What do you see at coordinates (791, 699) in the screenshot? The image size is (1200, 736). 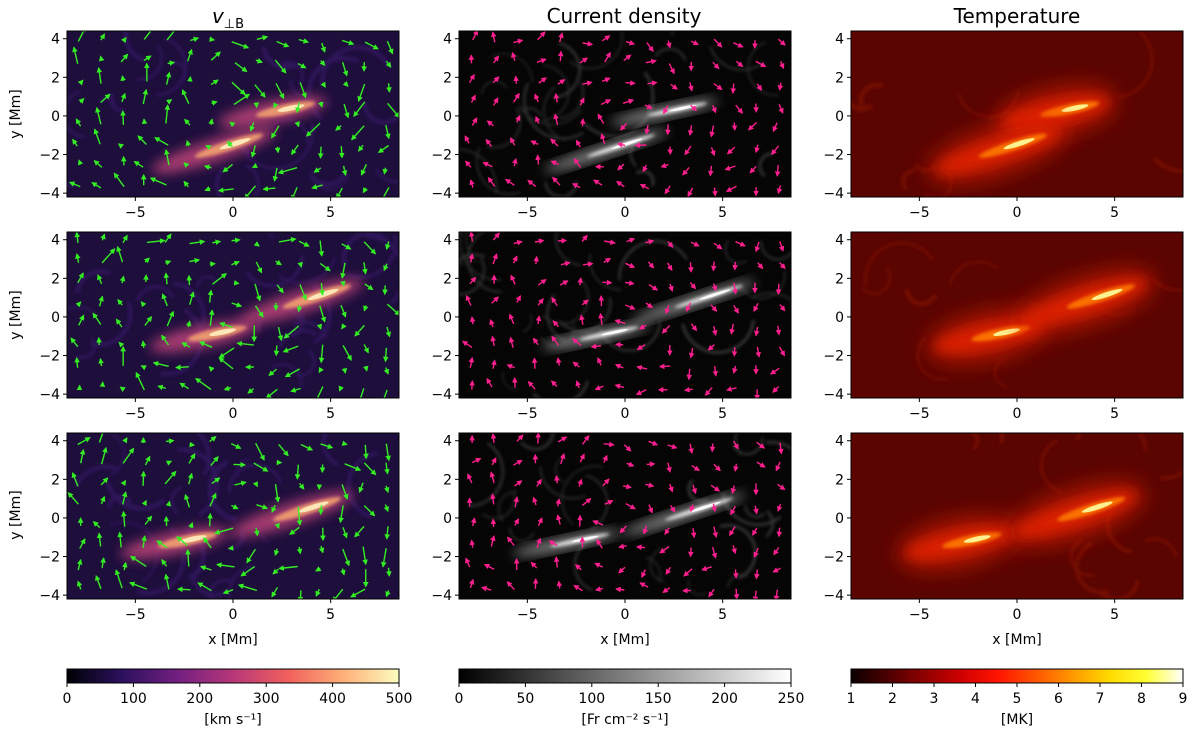 I see `colorbar-tick-label: 250` at bounding box center [791, 699].